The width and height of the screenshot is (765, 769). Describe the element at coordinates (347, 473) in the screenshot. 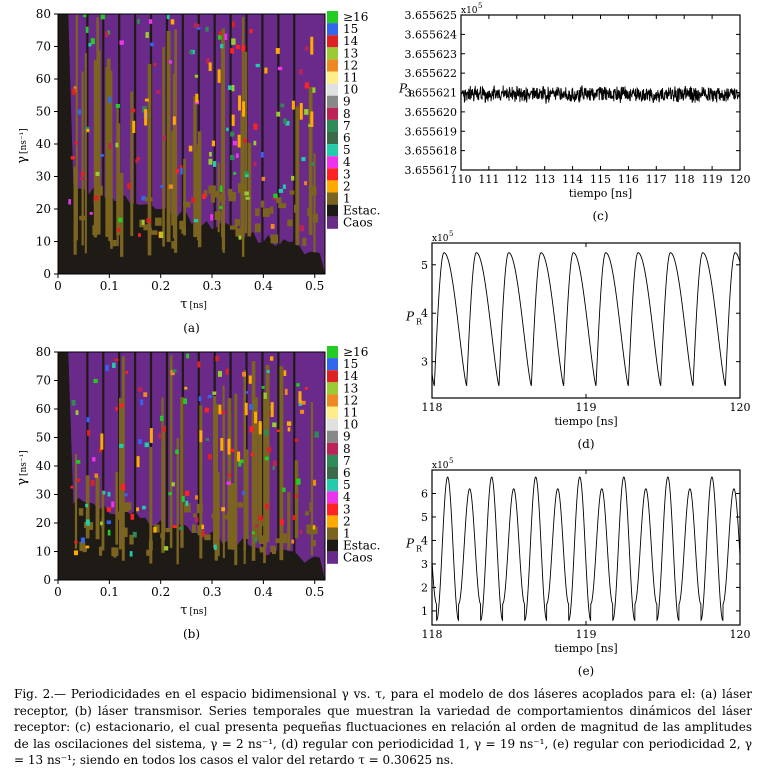

I see `legend-label: 6` at that location.